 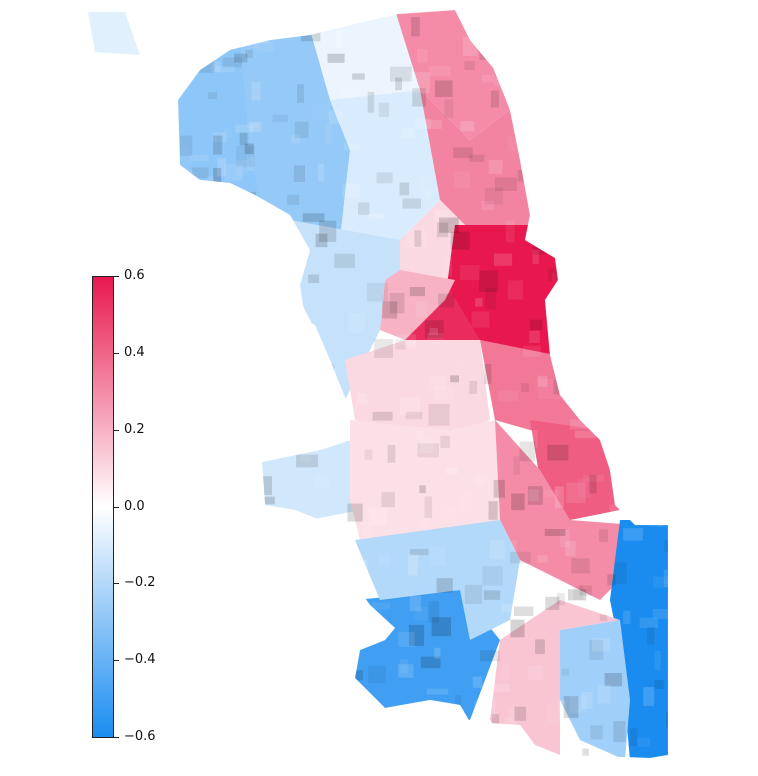 What do you see at coordinates (134, 506) in the screenshot?
I see `colorbar-tick-label: 0.0` at bounding box center [134, 506].